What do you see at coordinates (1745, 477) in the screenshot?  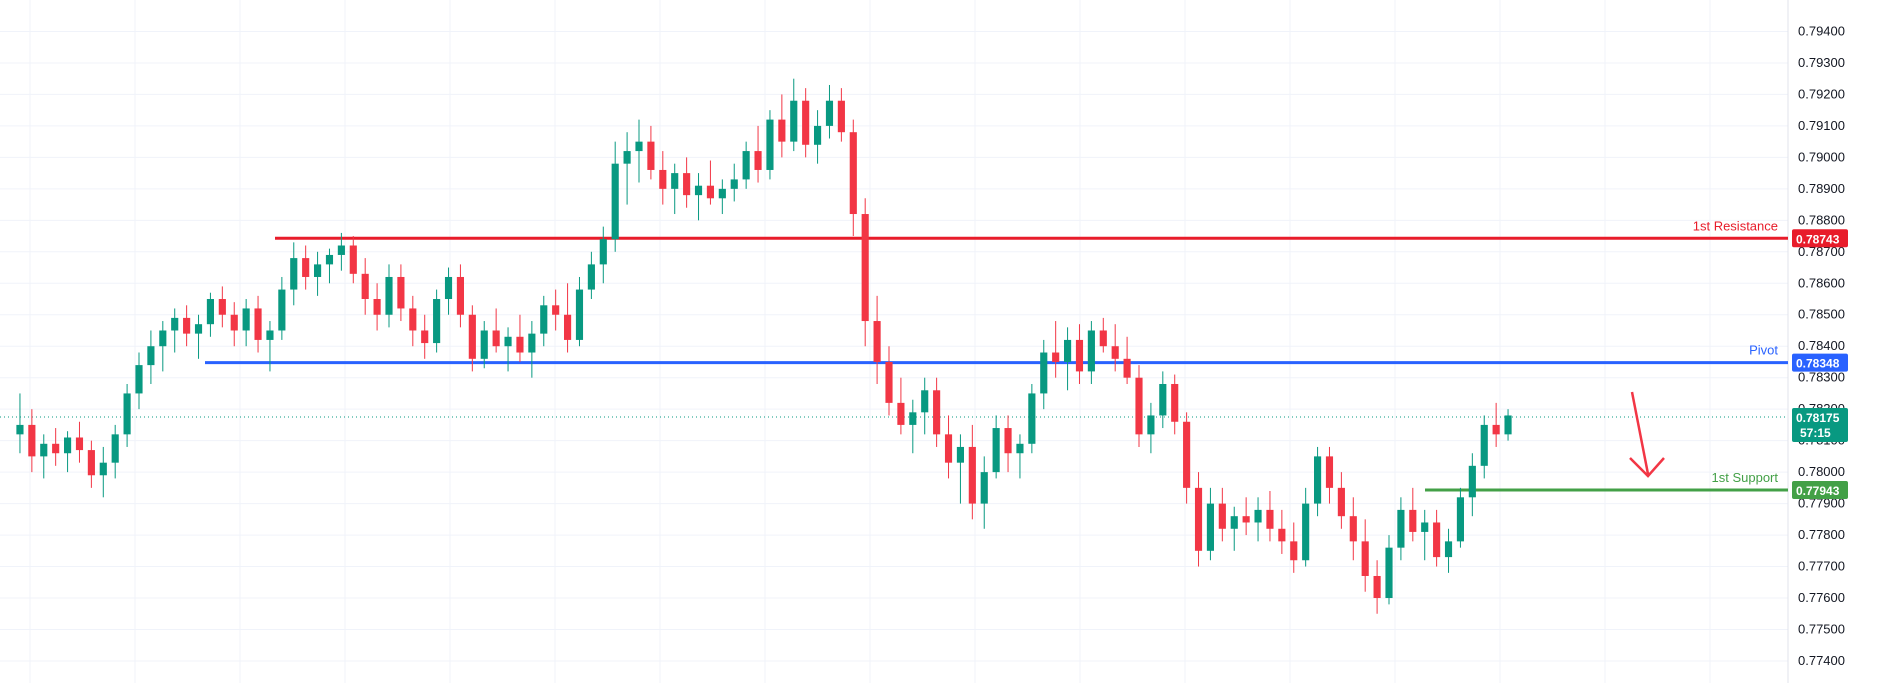 I see `level-label: 1st Support` at bounding box center [1745, 477].